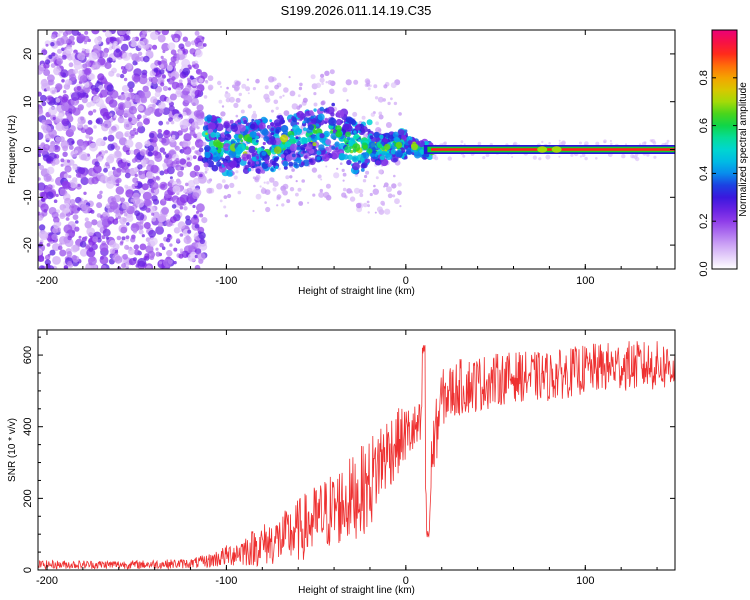  What do you see at coordinates (12, 450) in the screenshot?
I see `y-axis-title: SNR (10 * v/v)` at bounding box center [12, 450].